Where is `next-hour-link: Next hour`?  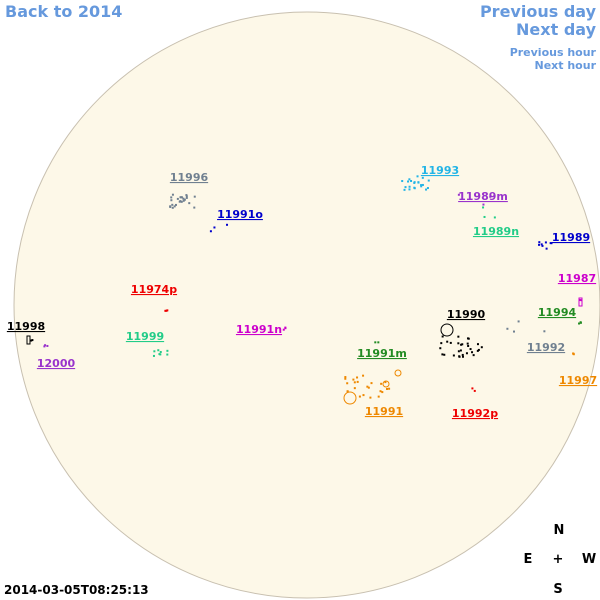 next-hour-link: Next hour is located at coordinates (566, 65).